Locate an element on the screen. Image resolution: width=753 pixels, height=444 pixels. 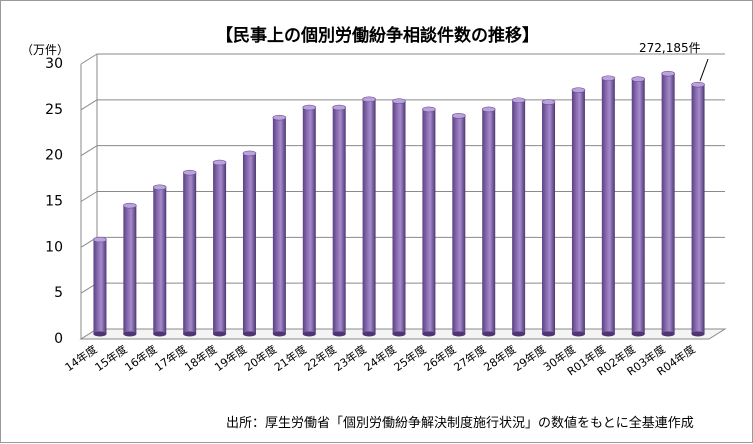
y-tick-label: 0 is located at coordinates (58, 339).